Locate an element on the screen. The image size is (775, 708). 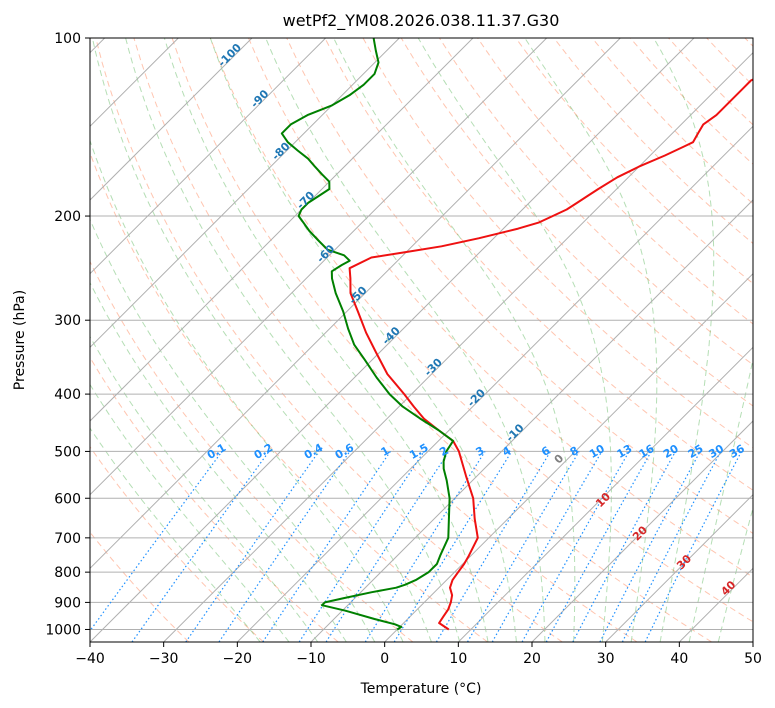
y-axis: 100 200 300 400 500 600 700 800 900 1000 is located at coordinates (67, 334).